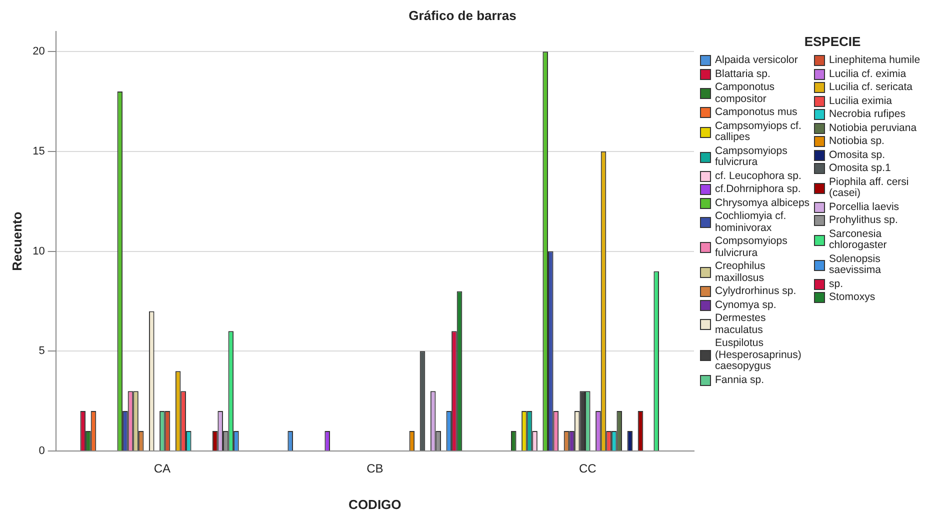 The image size is (925, 521). What do you see at coordinates (38, 52) in the screenshot?
I see `y-tick-label: 20` at bounding box center [38, 52].